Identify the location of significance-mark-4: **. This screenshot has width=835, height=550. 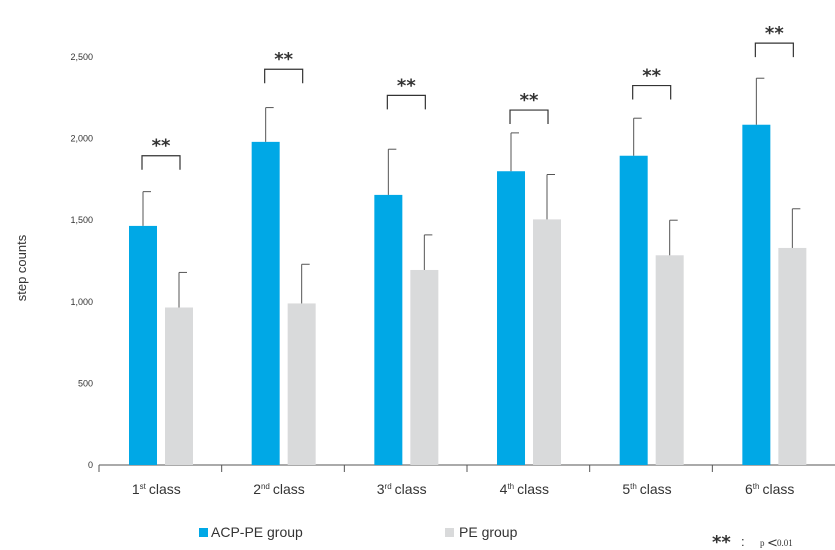
(529, 100).